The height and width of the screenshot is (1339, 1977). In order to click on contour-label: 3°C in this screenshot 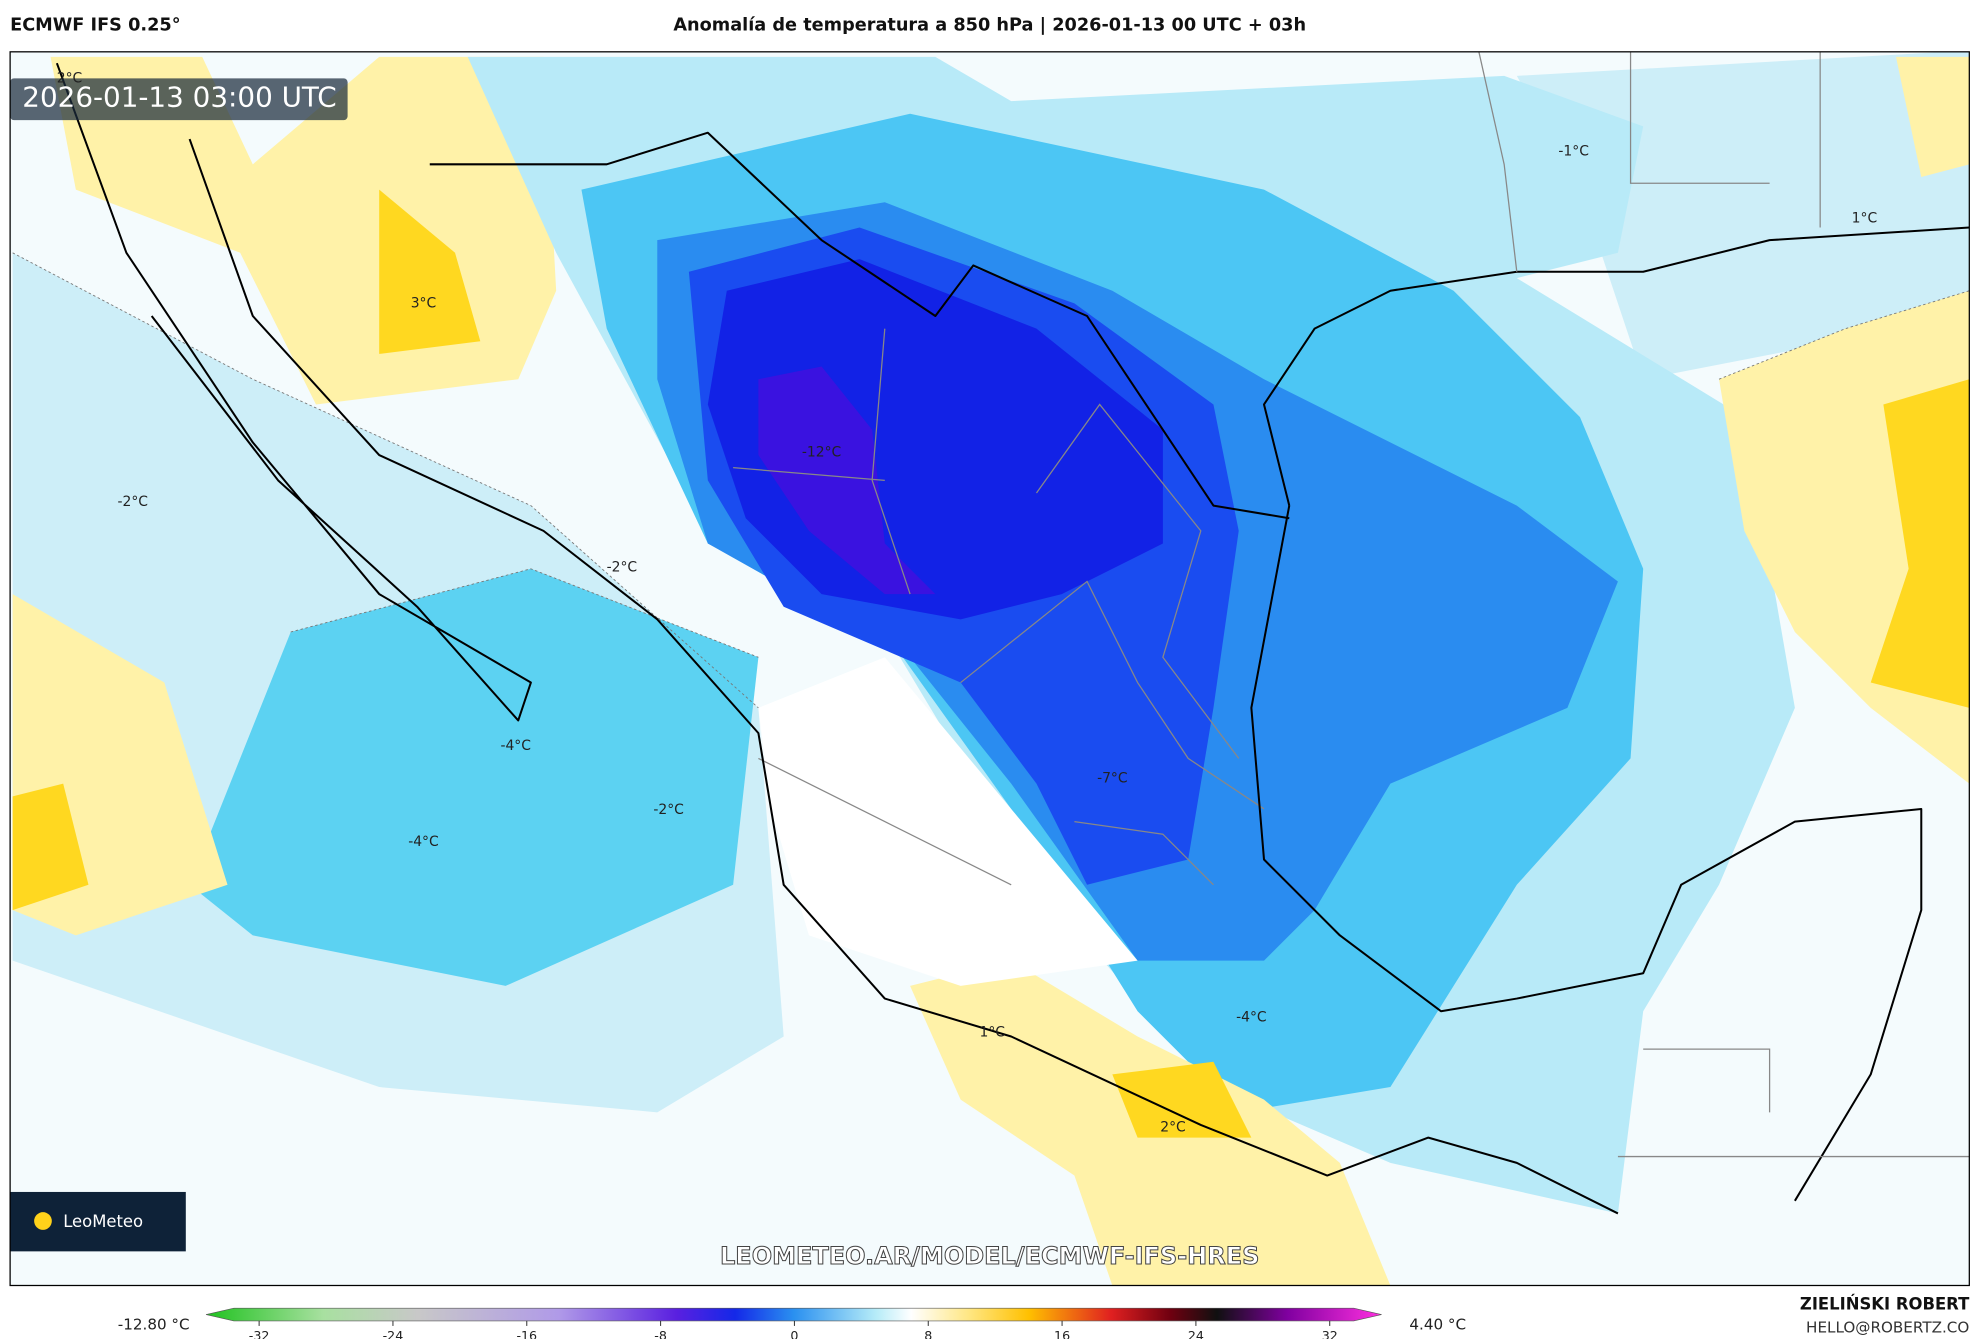, I will do `click(423, 303)`.